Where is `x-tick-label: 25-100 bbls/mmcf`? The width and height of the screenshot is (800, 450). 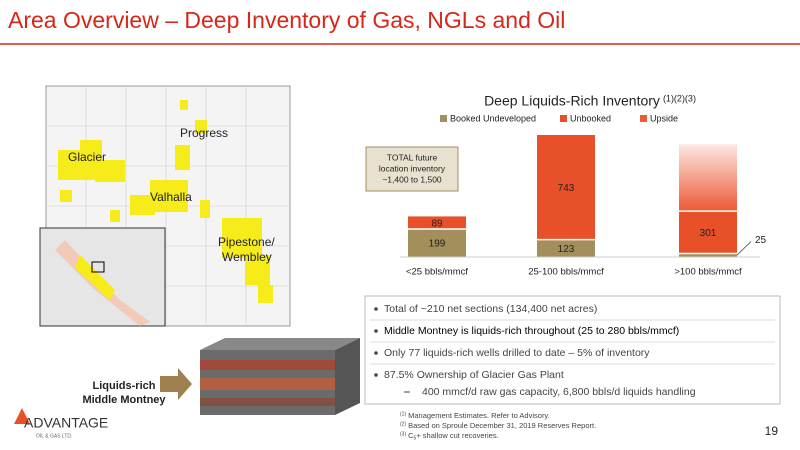 x-tick-label: 25-100 bbls/mmcf is located at coordinates (566, 272).